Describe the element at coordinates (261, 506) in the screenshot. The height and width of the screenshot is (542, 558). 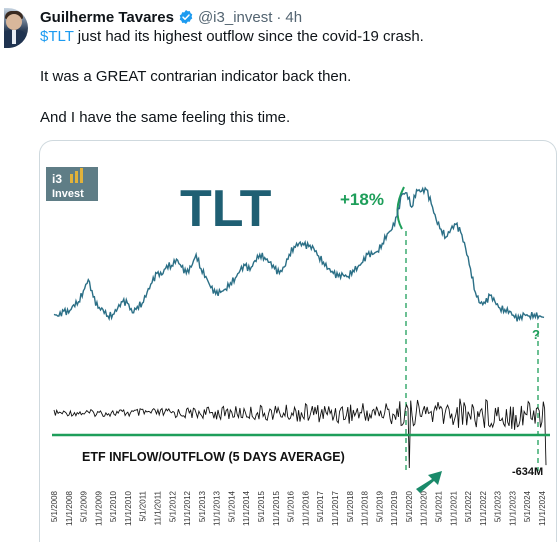
I see `x-tick-label: 5/1/2015` at that location.